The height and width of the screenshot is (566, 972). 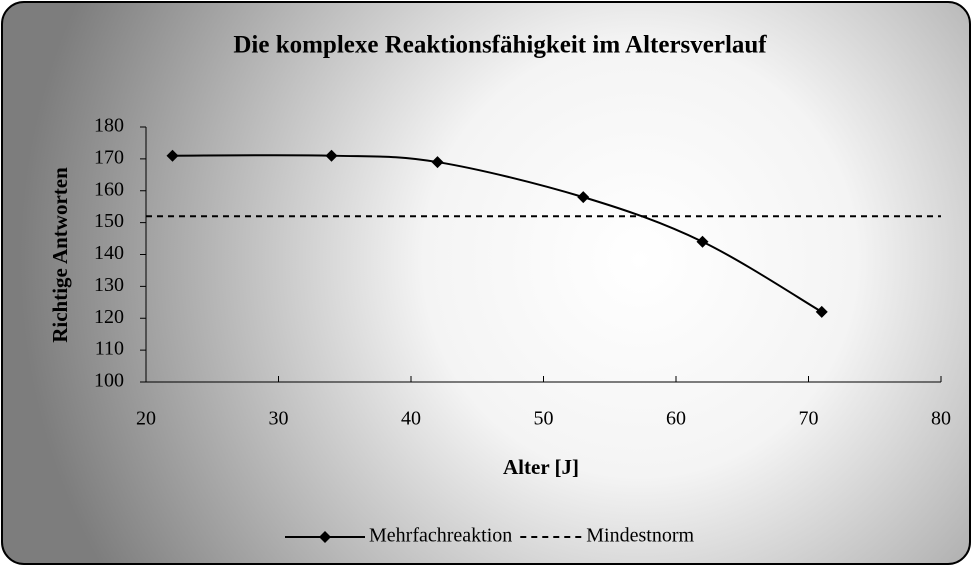 What do you see at coordinates (941, 419) in the screenshot?
I see `x-tick-label: 80` at bounding box center [941, 419].